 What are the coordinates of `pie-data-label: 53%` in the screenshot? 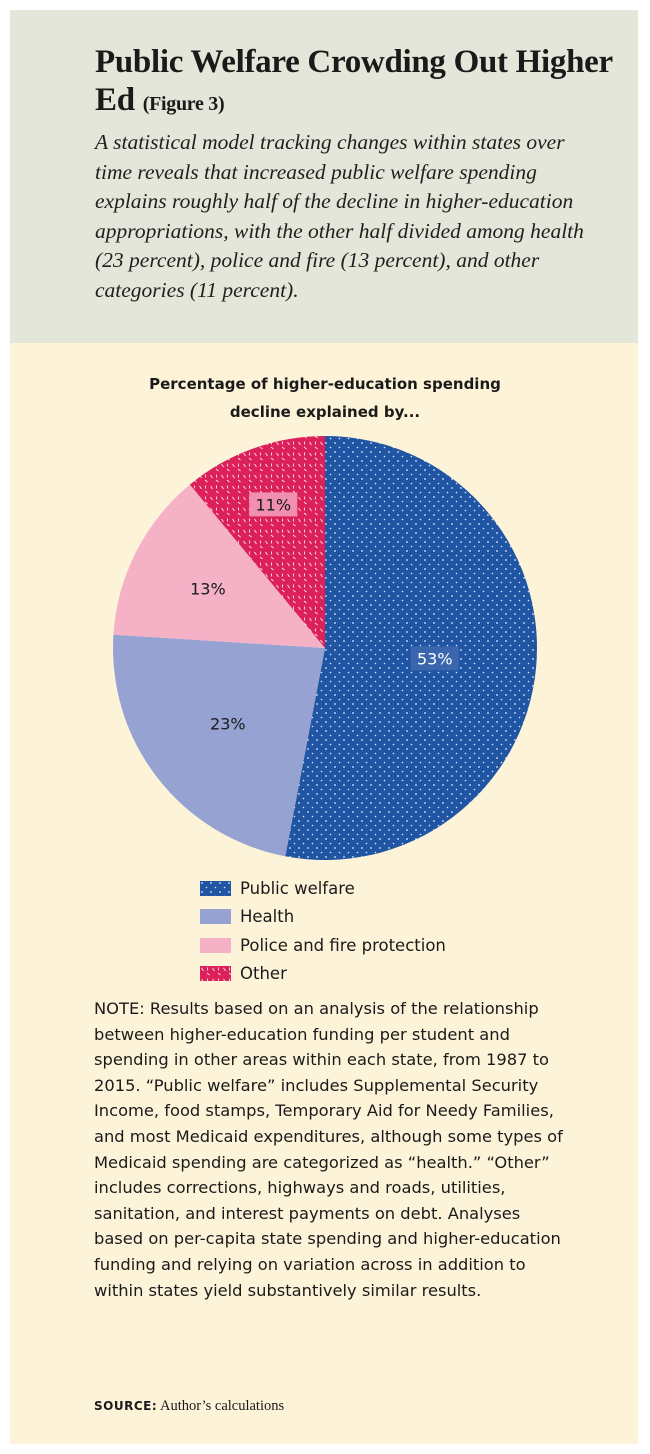 It's located at (435, 658).